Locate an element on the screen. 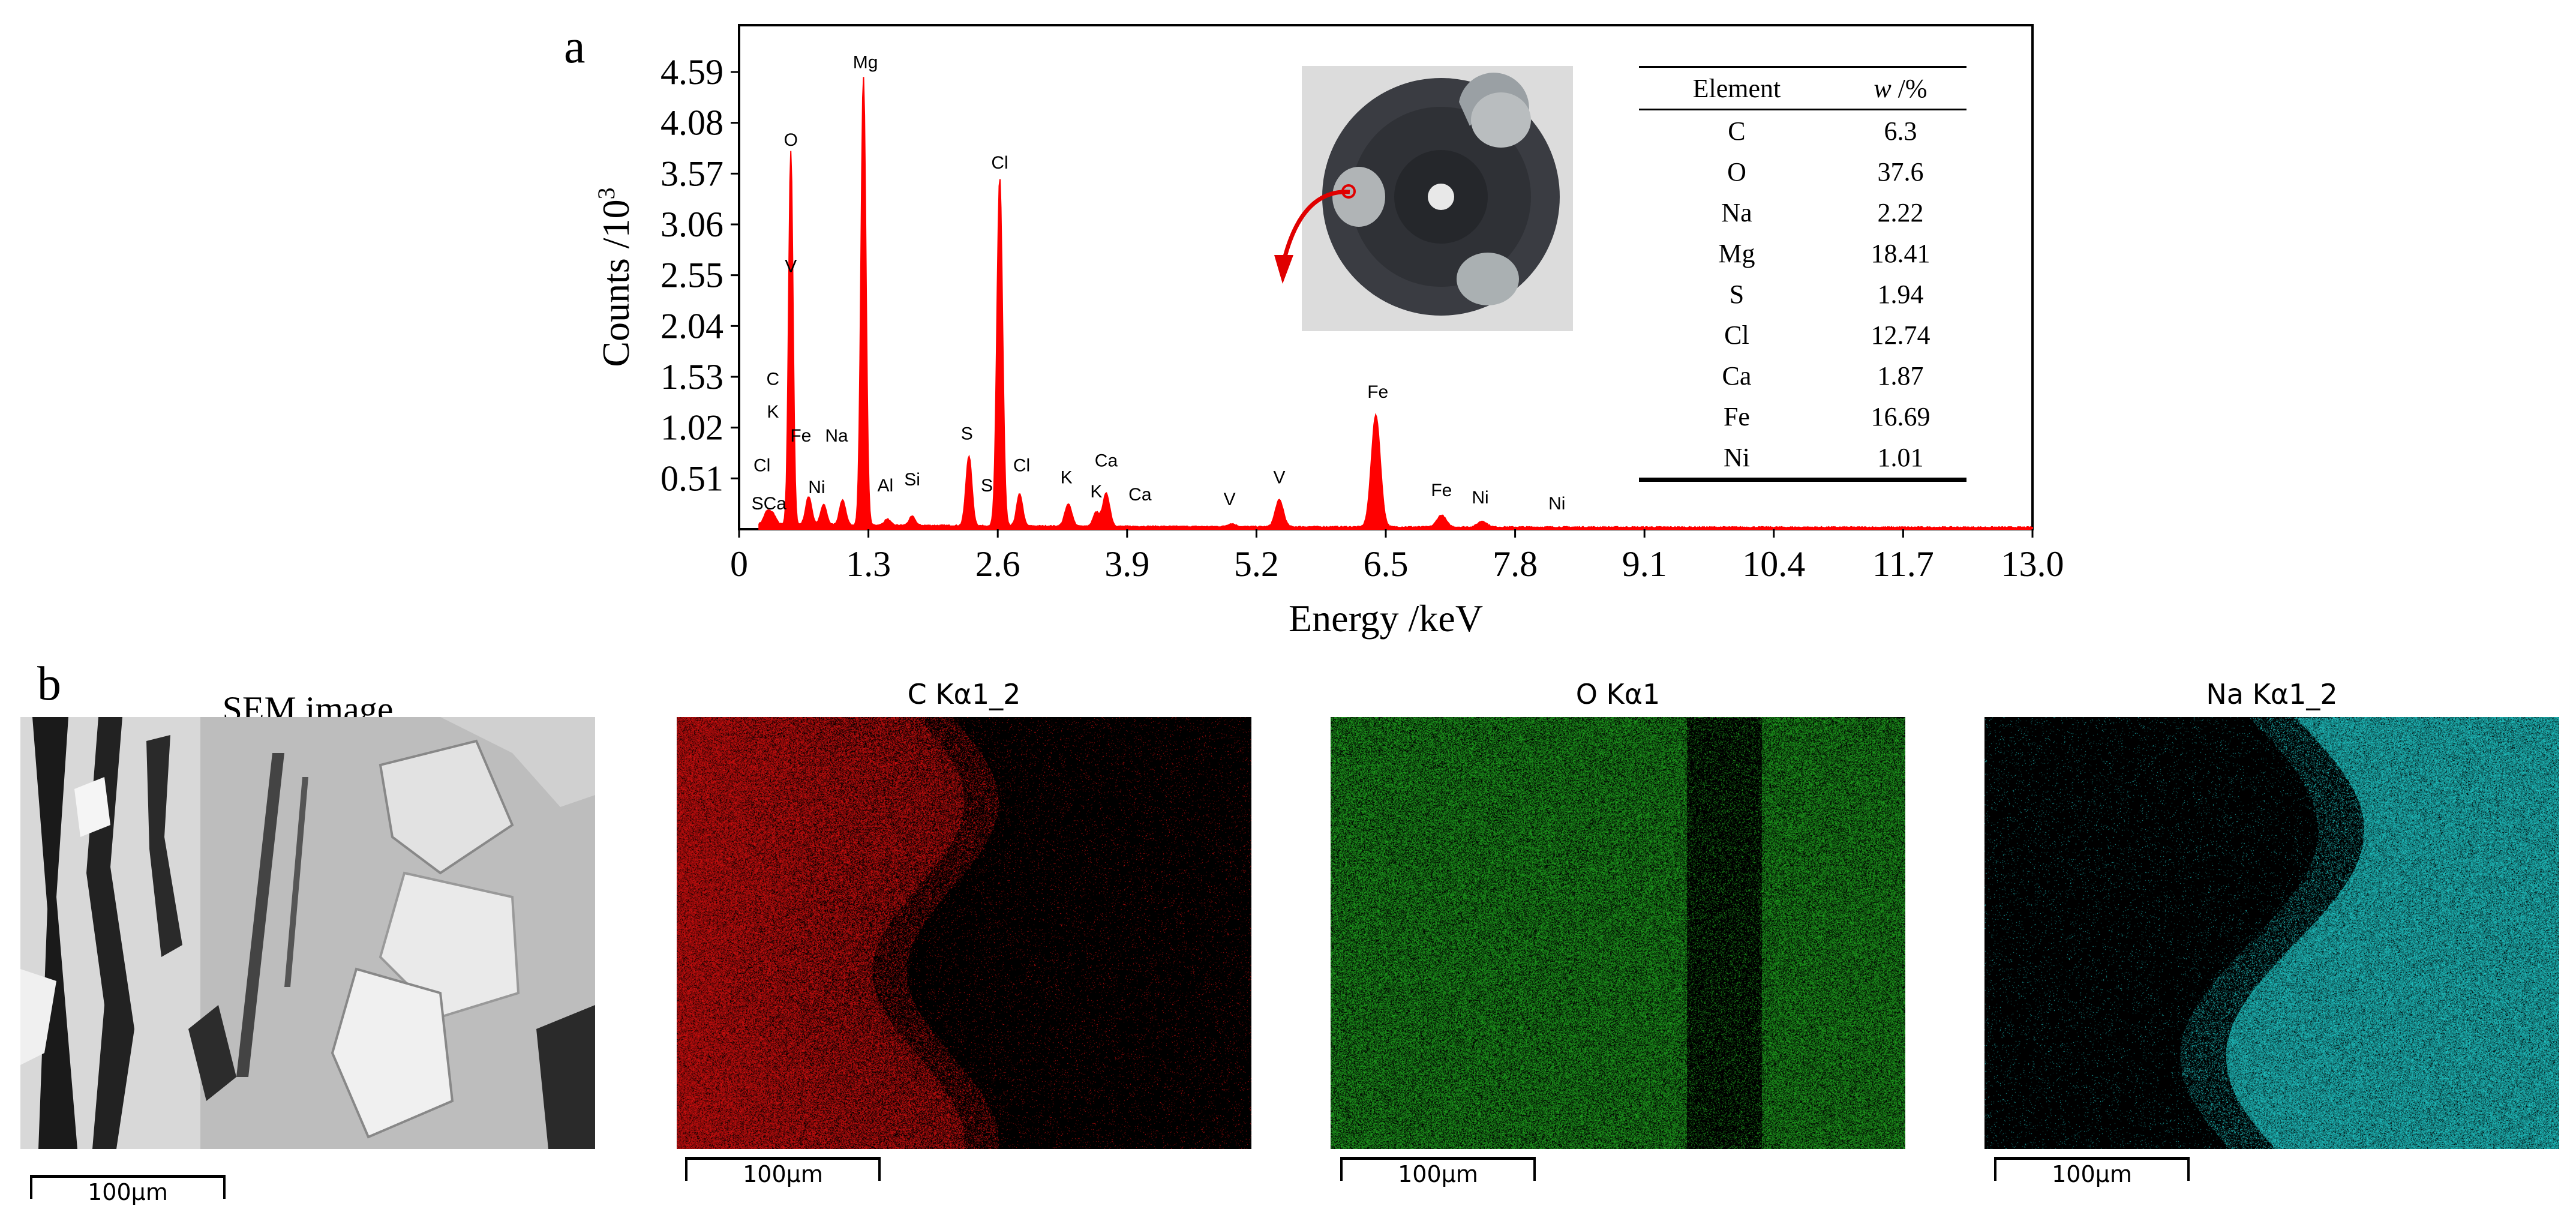  oxygen-map is located at coordinates (1618, 933).